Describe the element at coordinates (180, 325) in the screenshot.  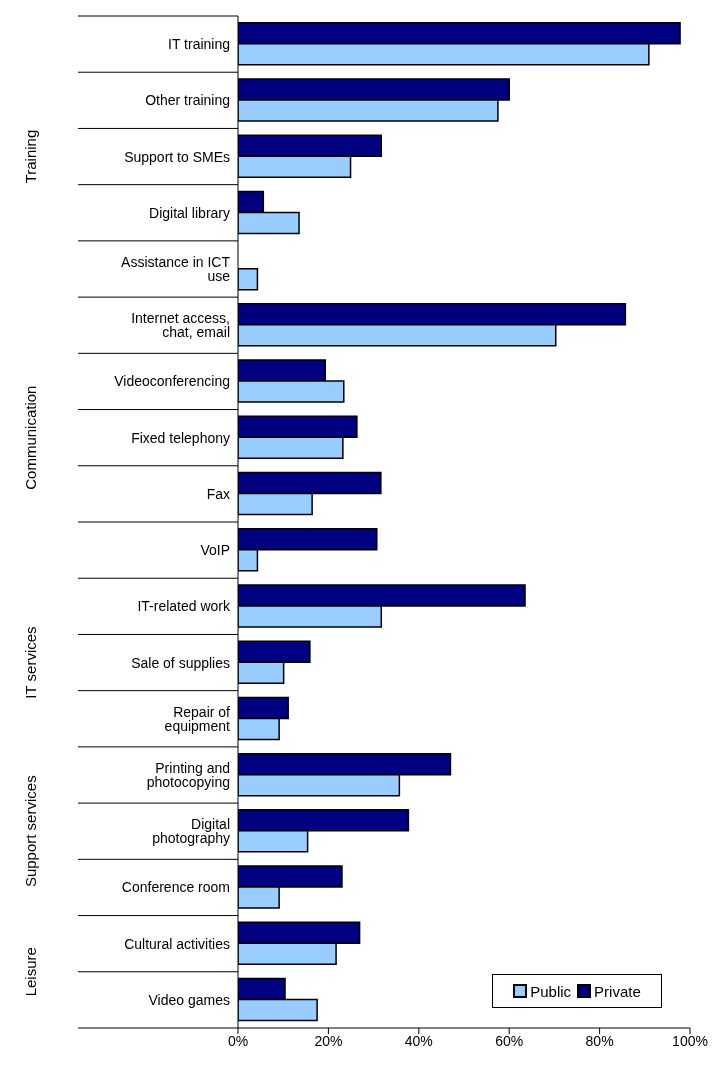
I see `y-tick-label: Internet access, chat, email` at that location.